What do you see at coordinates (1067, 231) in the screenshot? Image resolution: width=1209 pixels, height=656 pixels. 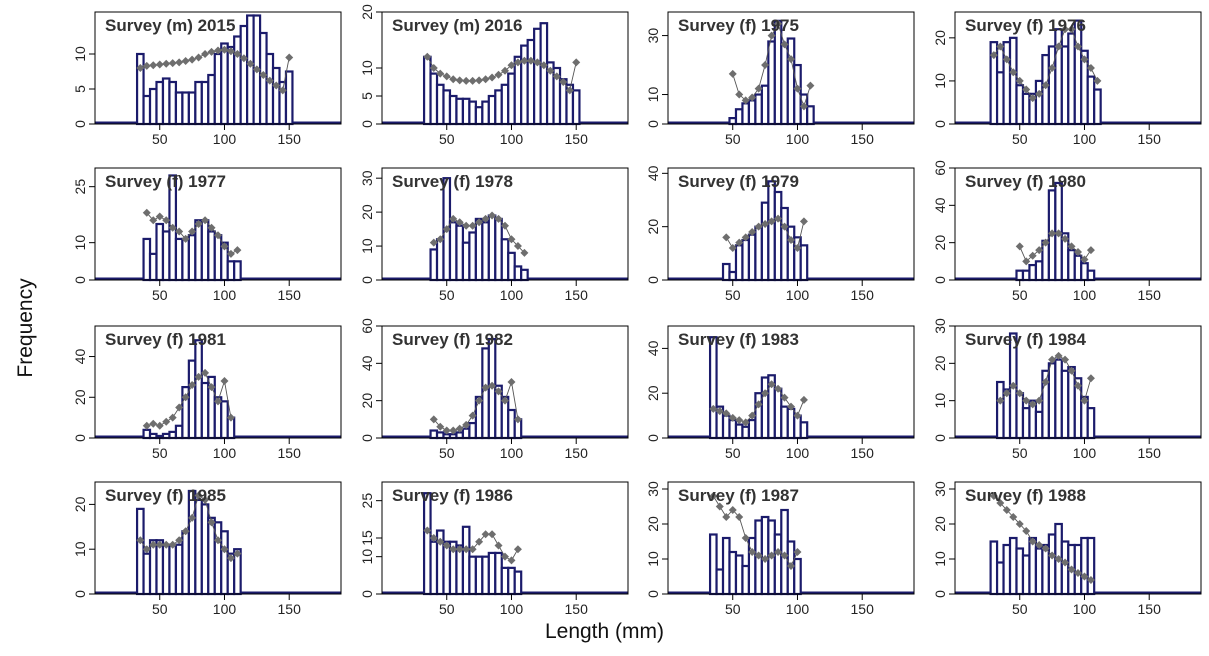 I see `panel-8: Survey (f) 1980 0 20 40 60 50 100 150` at bounding box center [1067, 231].